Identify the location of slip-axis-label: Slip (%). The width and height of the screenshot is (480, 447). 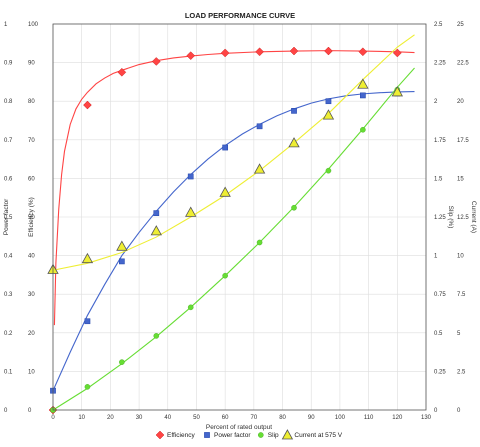
(450, 217).